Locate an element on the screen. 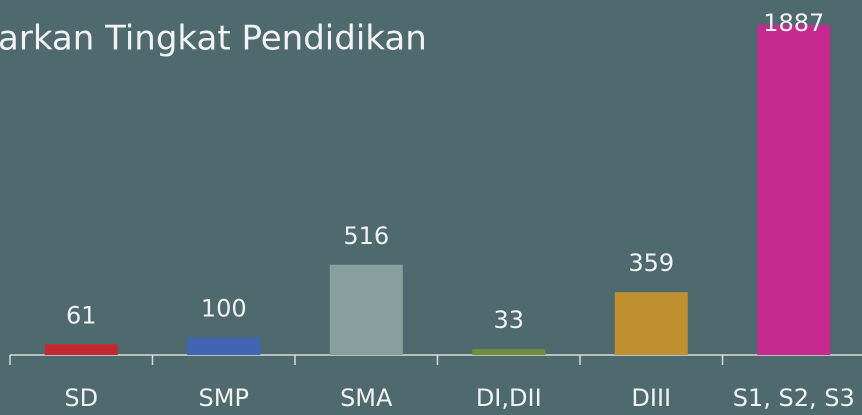 This screenshot has height=415, width=862. chart-title: arkan Tingkat Pendidikan is located at coordinates (213, 39).